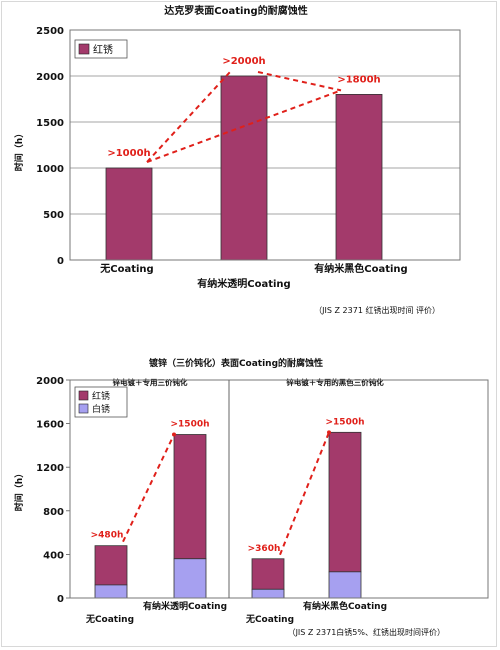  Describe the element at coordinates (264, 549) in the screenshot. I see `chart2-bar-label: >360h` at that location.